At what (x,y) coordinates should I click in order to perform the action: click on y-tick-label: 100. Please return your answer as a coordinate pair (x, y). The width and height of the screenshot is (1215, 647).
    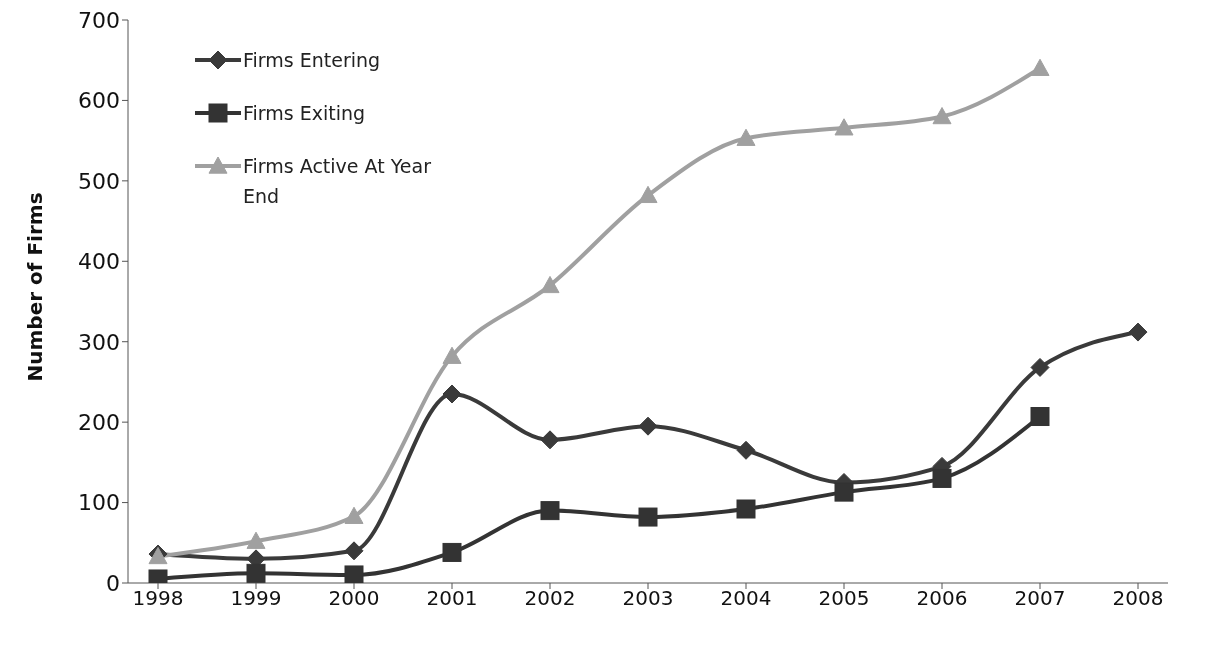
    Looking at the image, I should click on (99, 503).